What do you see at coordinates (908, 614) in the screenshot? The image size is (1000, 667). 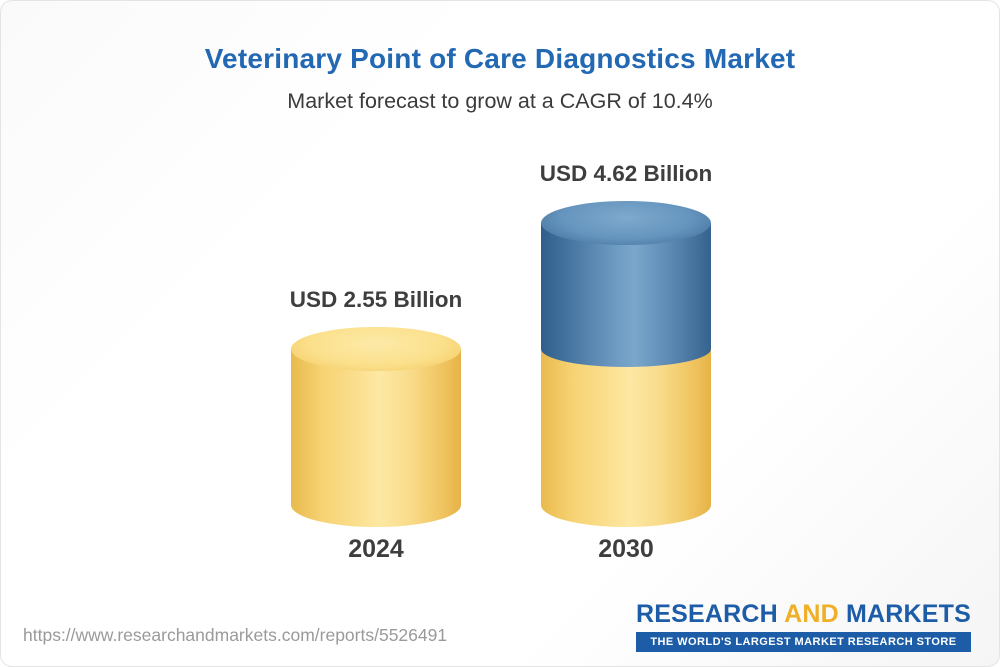 I see `logo-word-markets: MARKETS` at bounding box center [908, 614].